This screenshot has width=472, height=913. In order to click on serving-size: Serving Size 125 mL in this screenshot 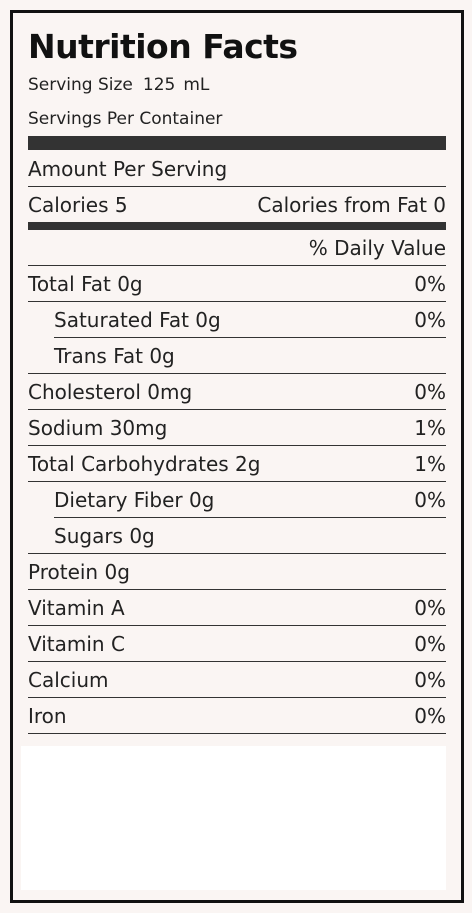, I will do `click(118, 85)`.